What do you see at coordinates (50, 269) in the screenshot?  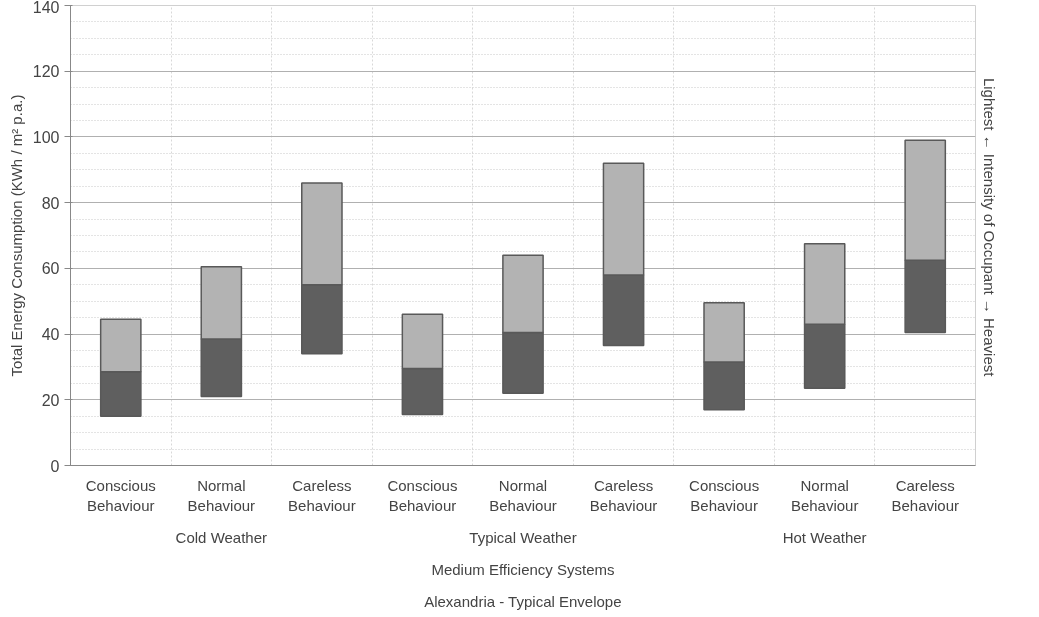 I see `y-tick-label: 60` at bounding box center [50, 269].